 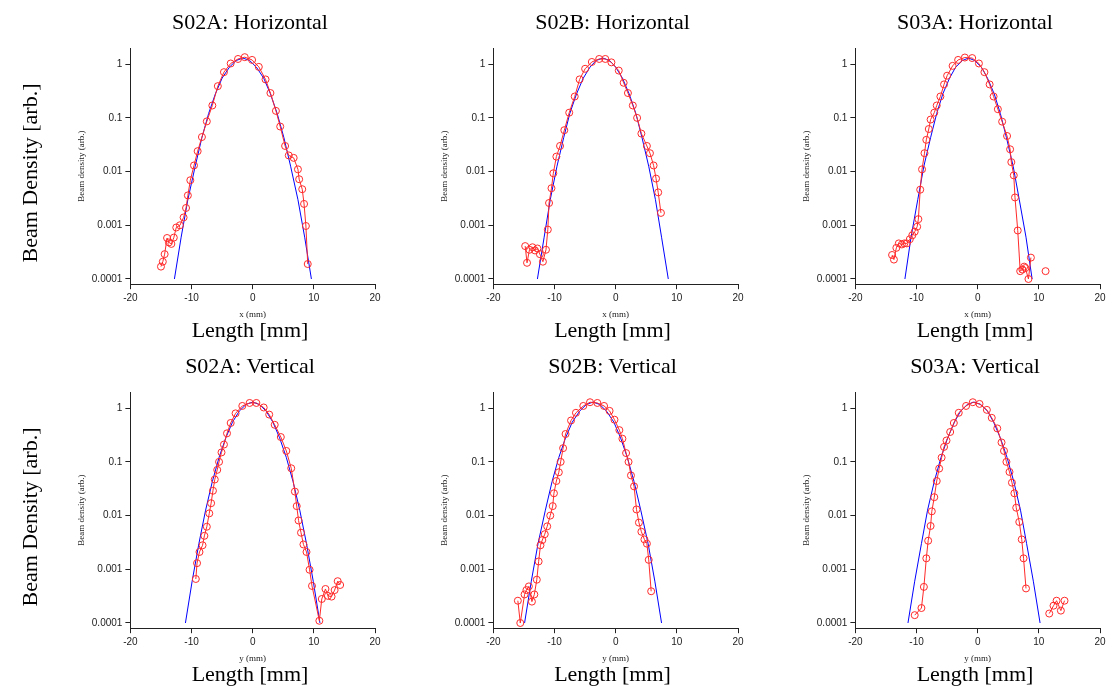 I want to click on x-axis-title: y (mm), so click(x=978, y=657).